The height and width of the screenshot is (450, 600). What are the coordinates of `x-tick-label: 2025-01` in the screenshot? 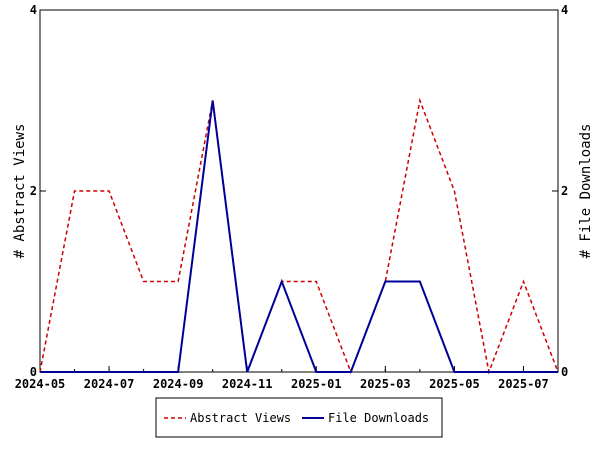 It's located at (316, 384).